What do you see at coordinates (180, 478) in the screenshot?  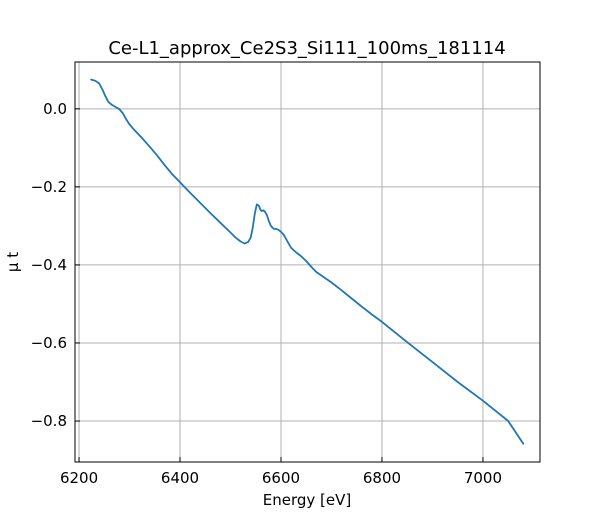 I see `x-tick-label: 6400` at bounding box center [180, 478].